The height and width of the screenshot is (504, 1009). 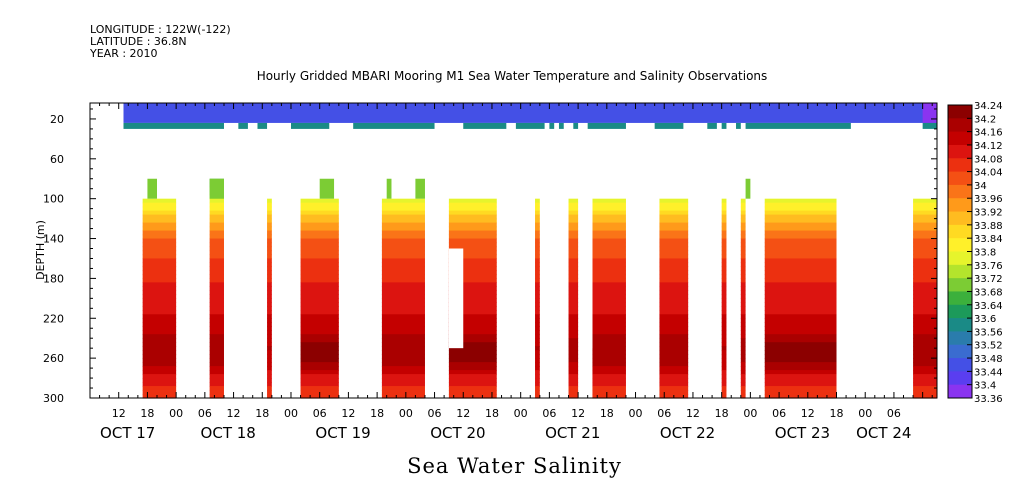 What do you see at coordinates (988, 159) in the screenshot?
I see `colorbar-label: 34.08` at bounding box center [988, 159].